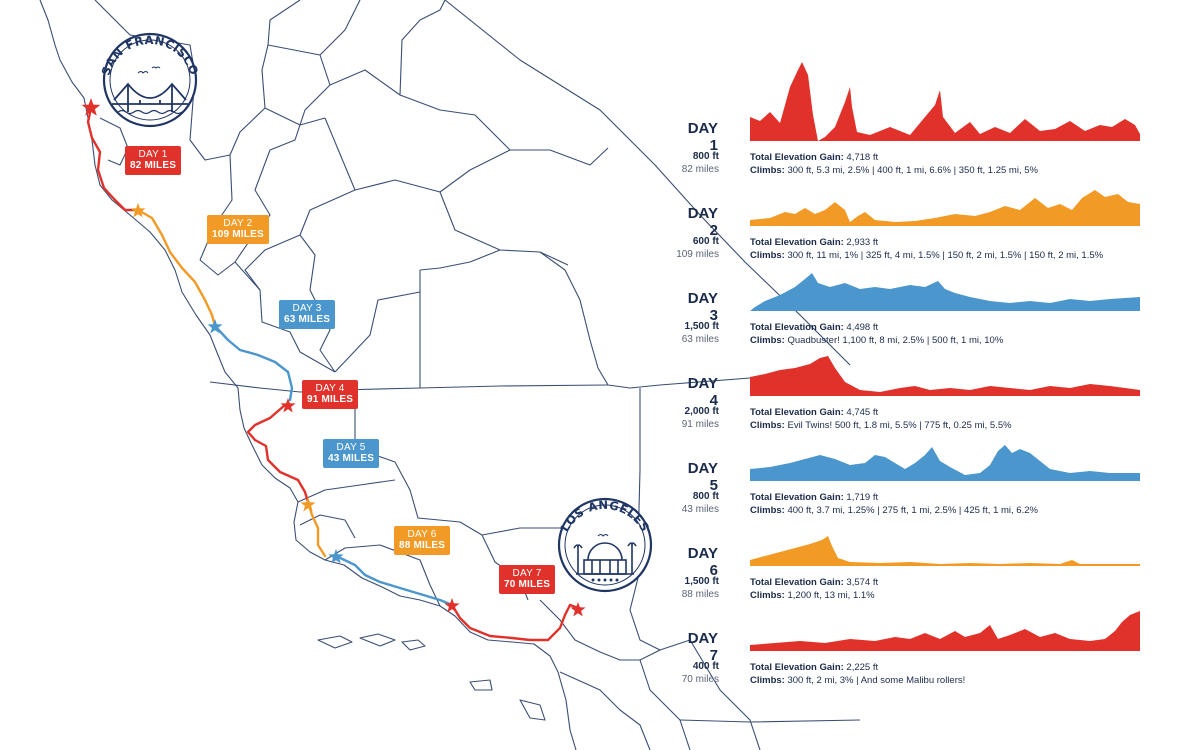  I want to click on stage-max-elevation: 600 ft, so click(705, 241).